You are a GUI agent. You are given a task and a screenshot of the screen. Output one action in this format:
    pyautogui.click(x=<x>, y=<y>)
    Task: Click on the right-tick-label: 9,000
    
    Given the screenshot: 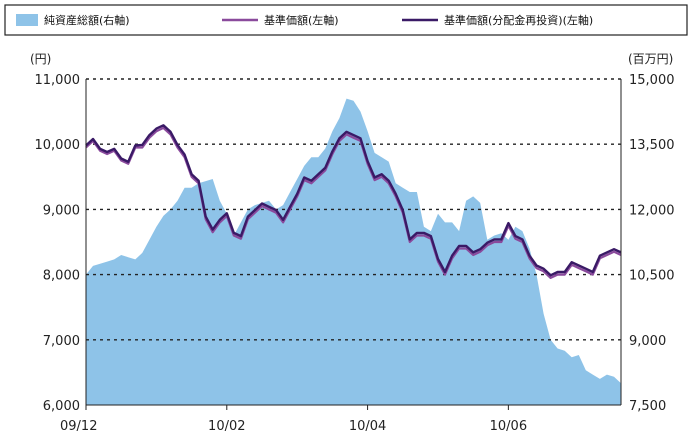 What is the action you would take?
    pyautogui.click(x=647, y=341)
    